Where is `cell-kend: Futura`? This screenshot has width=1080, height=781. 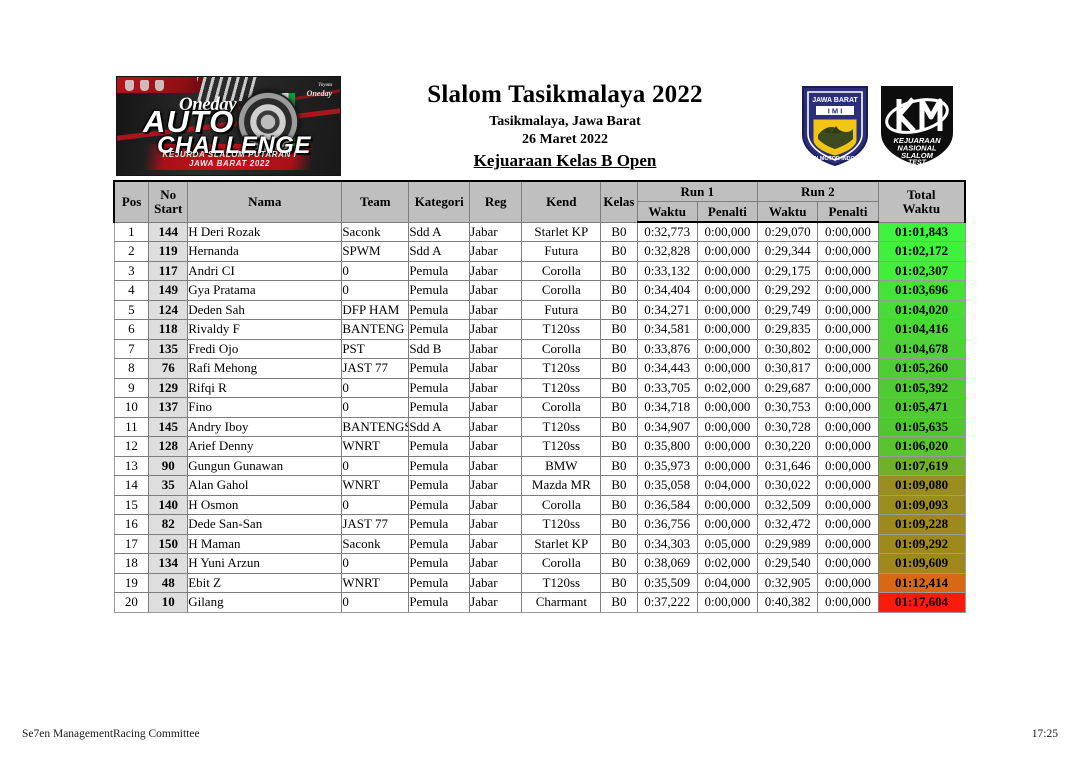
cell-kend: Futura is located at coordinates (561, 251).